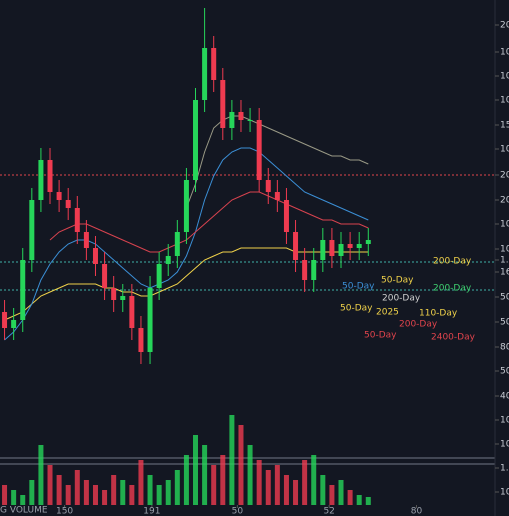  I want to click on y-tick-label: 1.8, so click(504, 261).